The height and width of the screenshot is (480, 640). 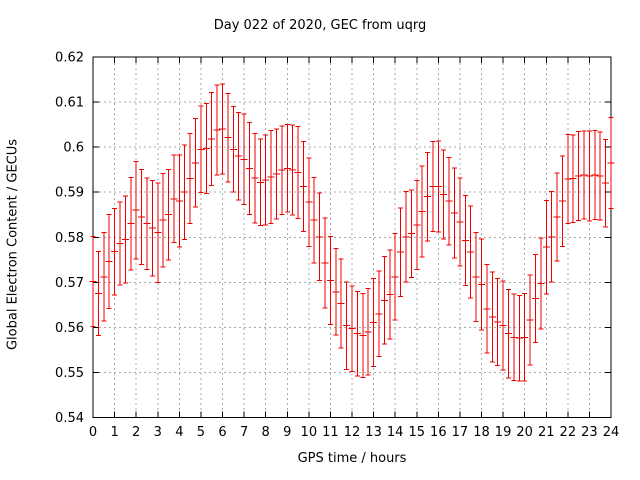 What do you see at coordinates (69, 283) in the screenshot?
I see `y-tick-label: 0.57` at bounding box center [69, 283].